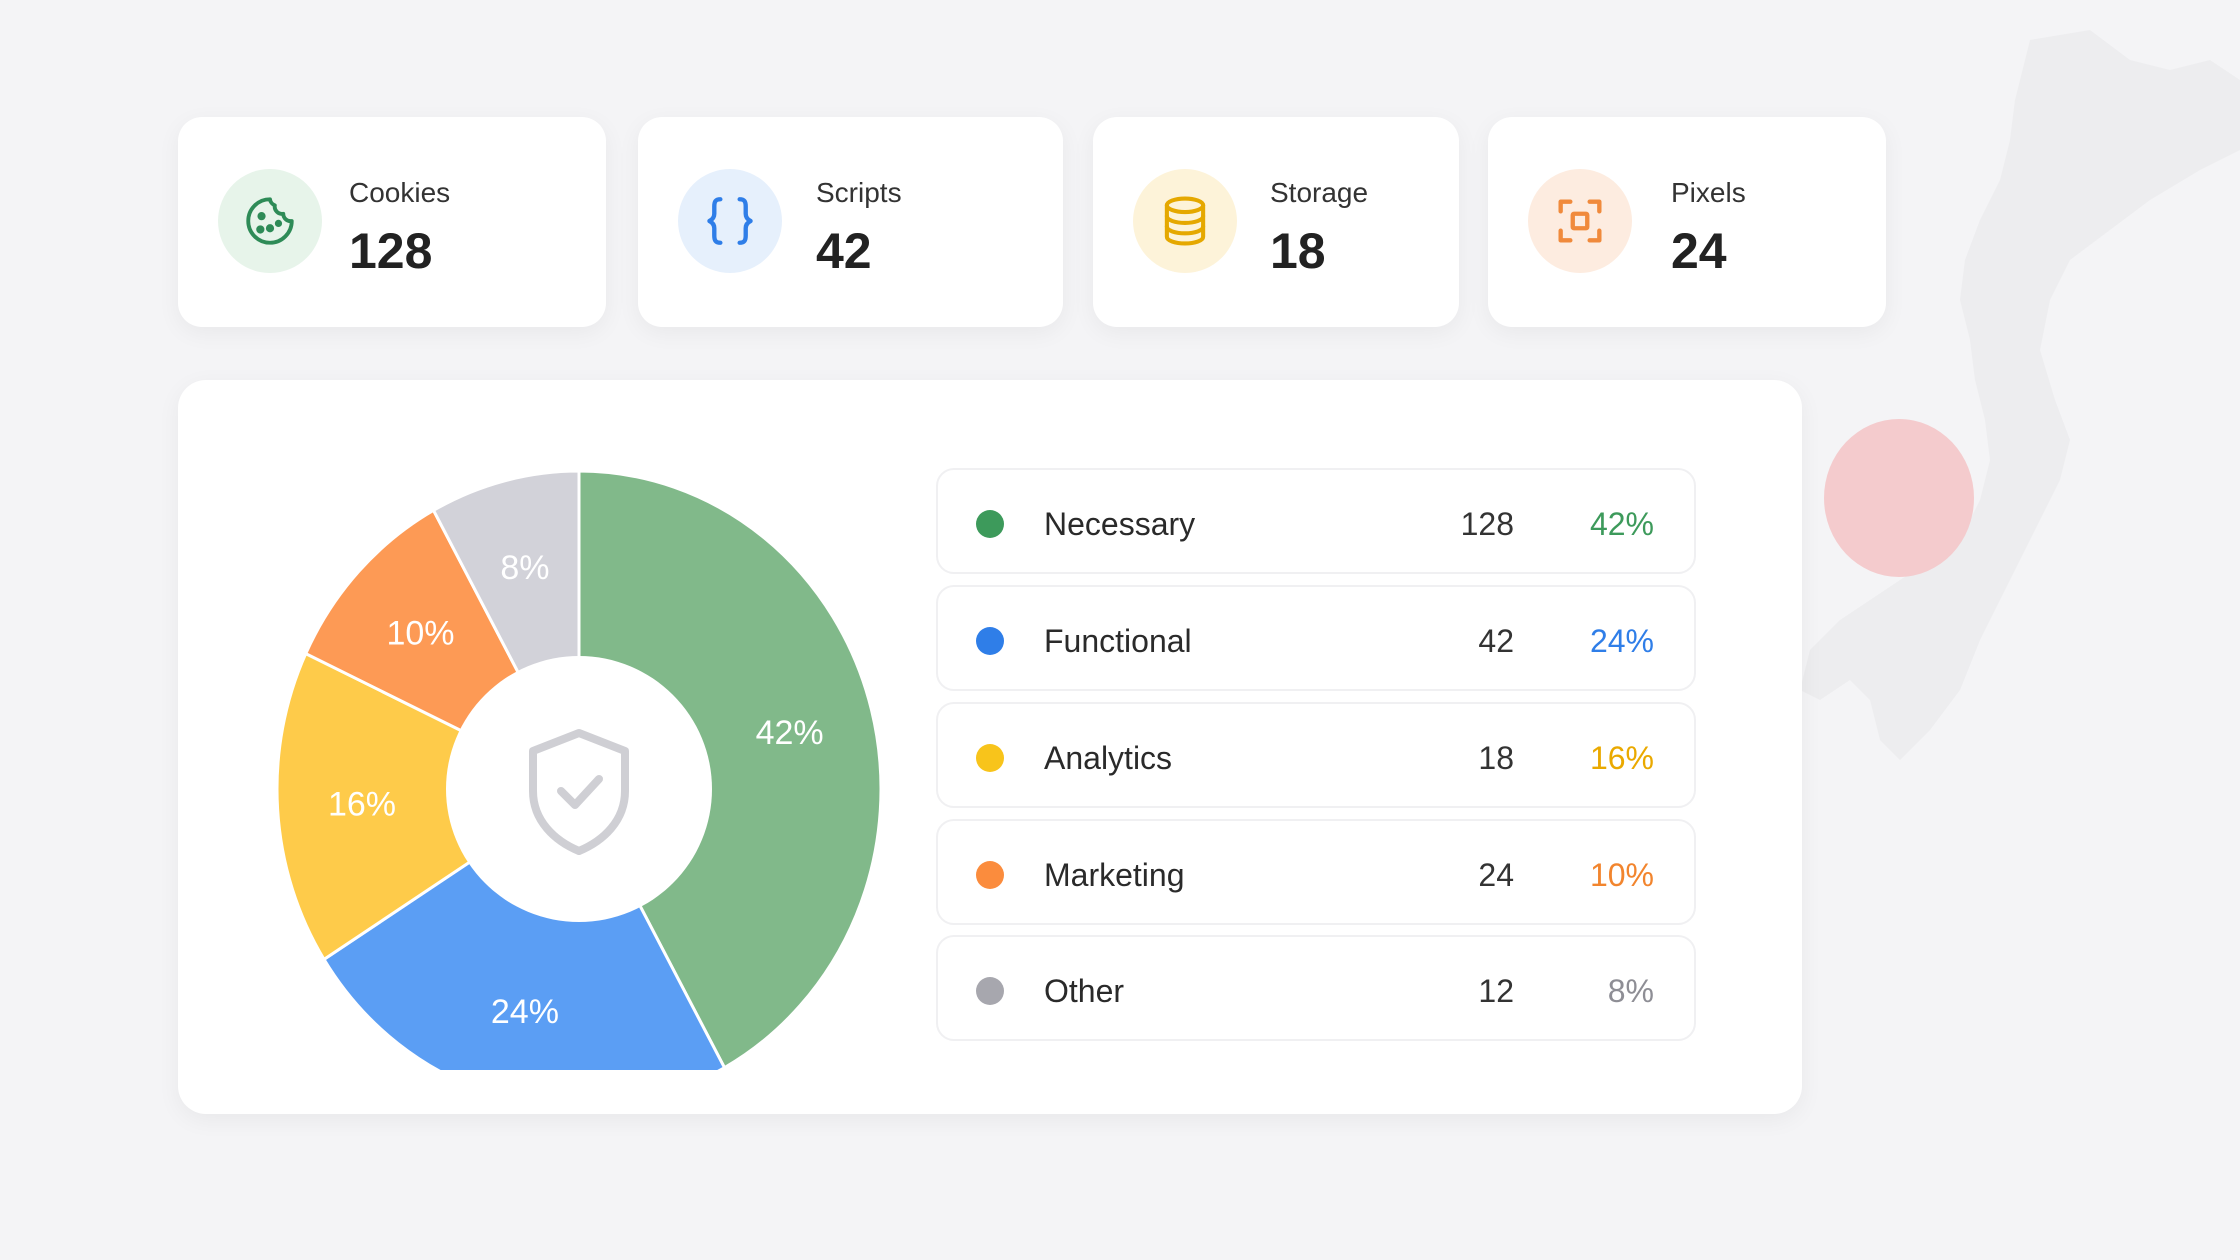 This screenshot has height=1260, width=2240. Describe the element at coordinates (1630, 991) in the screenshot. I see `legend-pct: 8%` at that location.